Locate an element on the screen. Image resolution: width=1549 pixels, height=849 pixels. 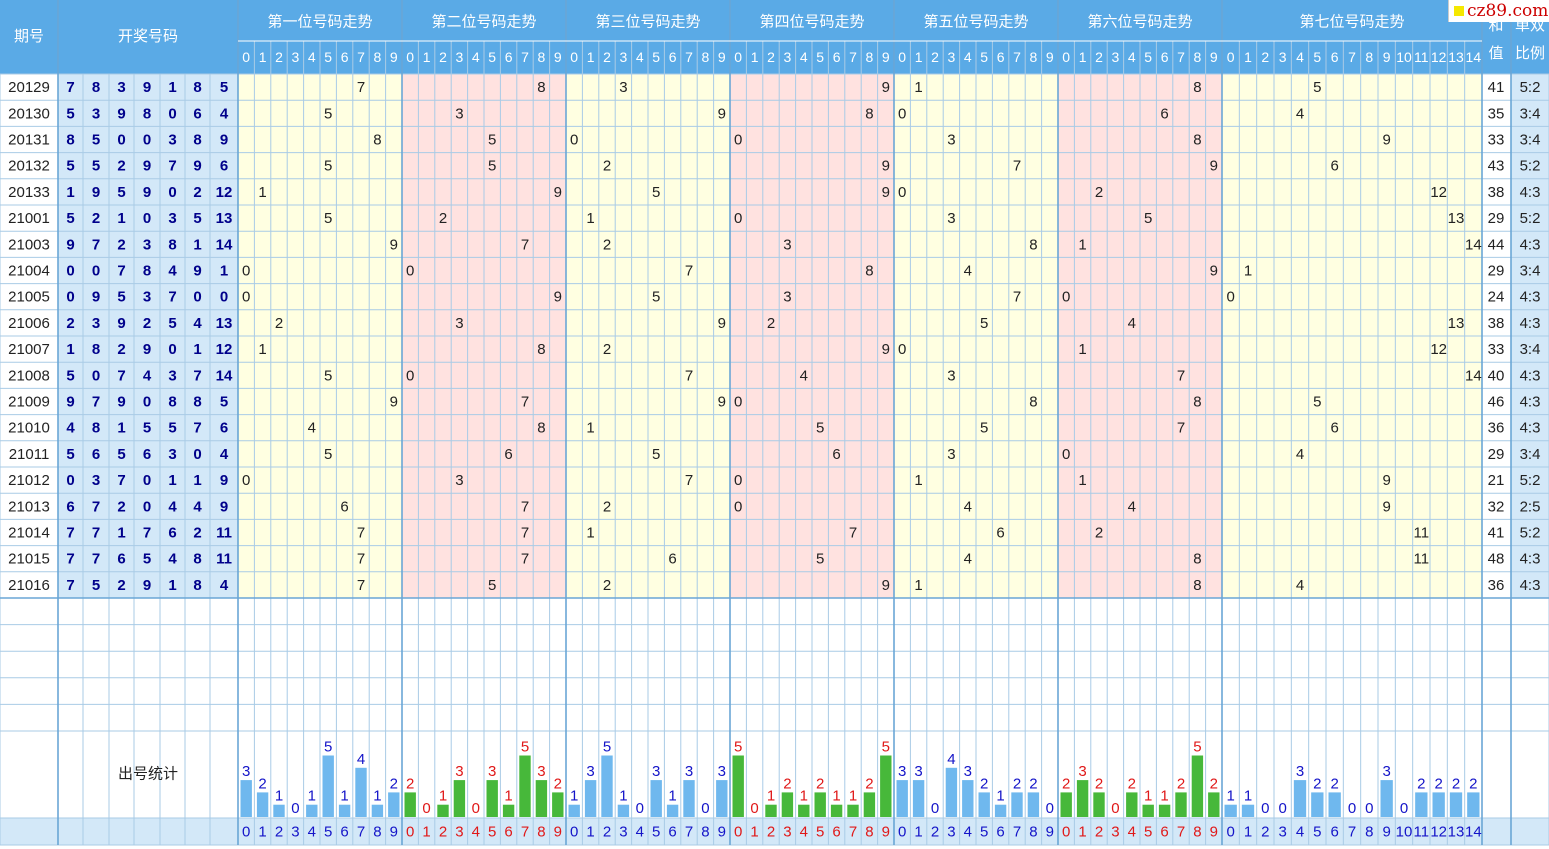
period-cell: 20129 is located at coordinates (29, 87).